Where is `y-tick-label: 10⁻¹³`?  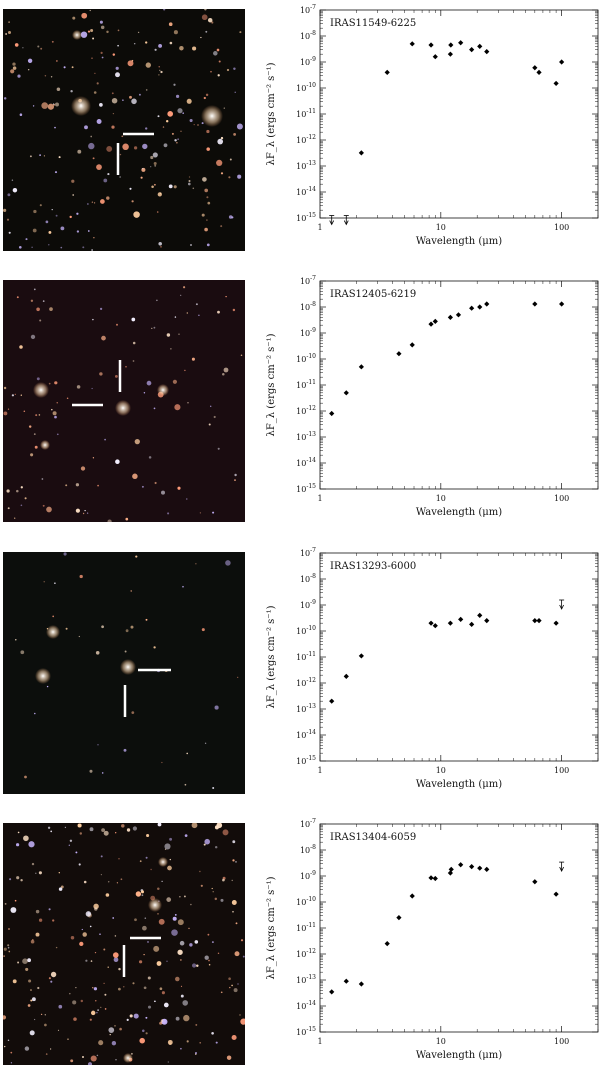
y-tick-label: 10⁻¹³ is located at coordinates (306, 708).